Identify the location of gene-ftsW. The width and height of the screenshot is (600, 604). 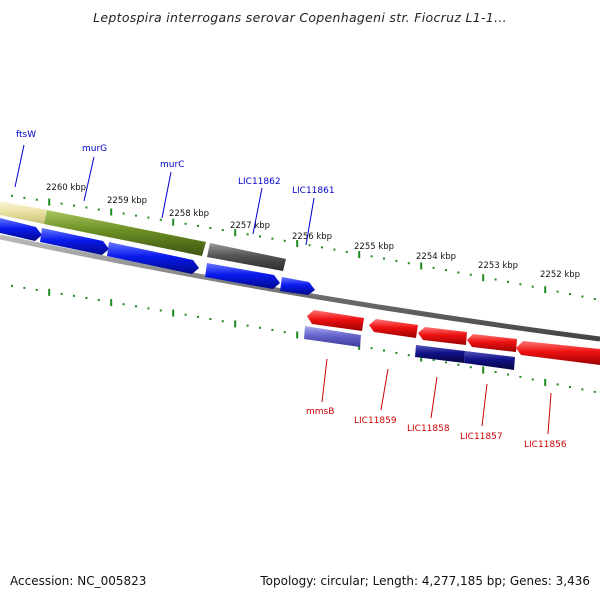
(23, 212).